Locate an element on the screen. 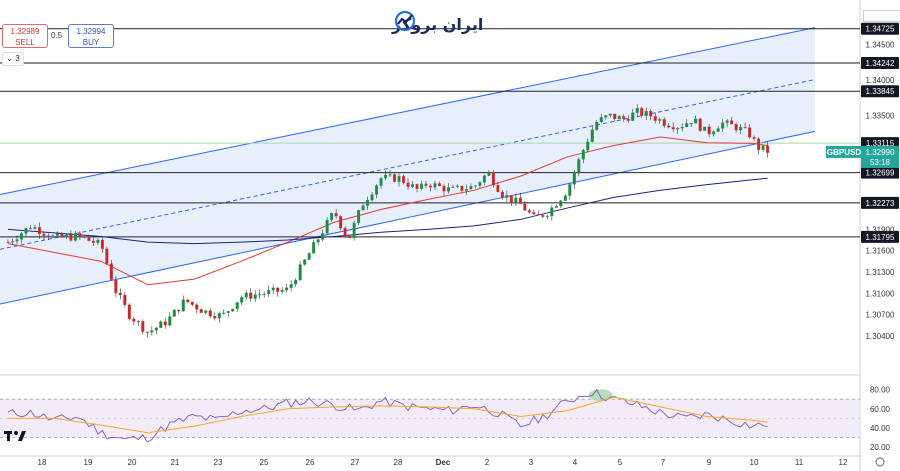 The width and height of the screenshot is (900, 471). level-label-3: 1.33115 is located at coordinates (880, 143).